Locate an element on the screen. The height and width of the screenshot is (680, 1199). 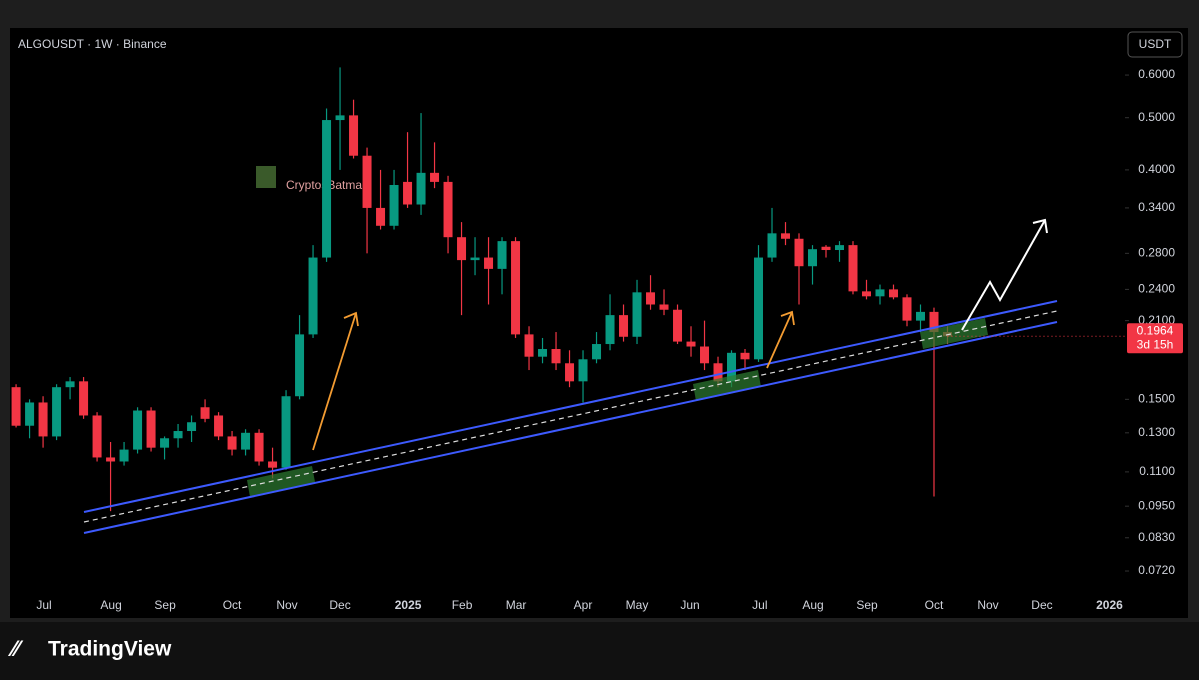
x-tick-label: May is located at coordinates (637, 605).